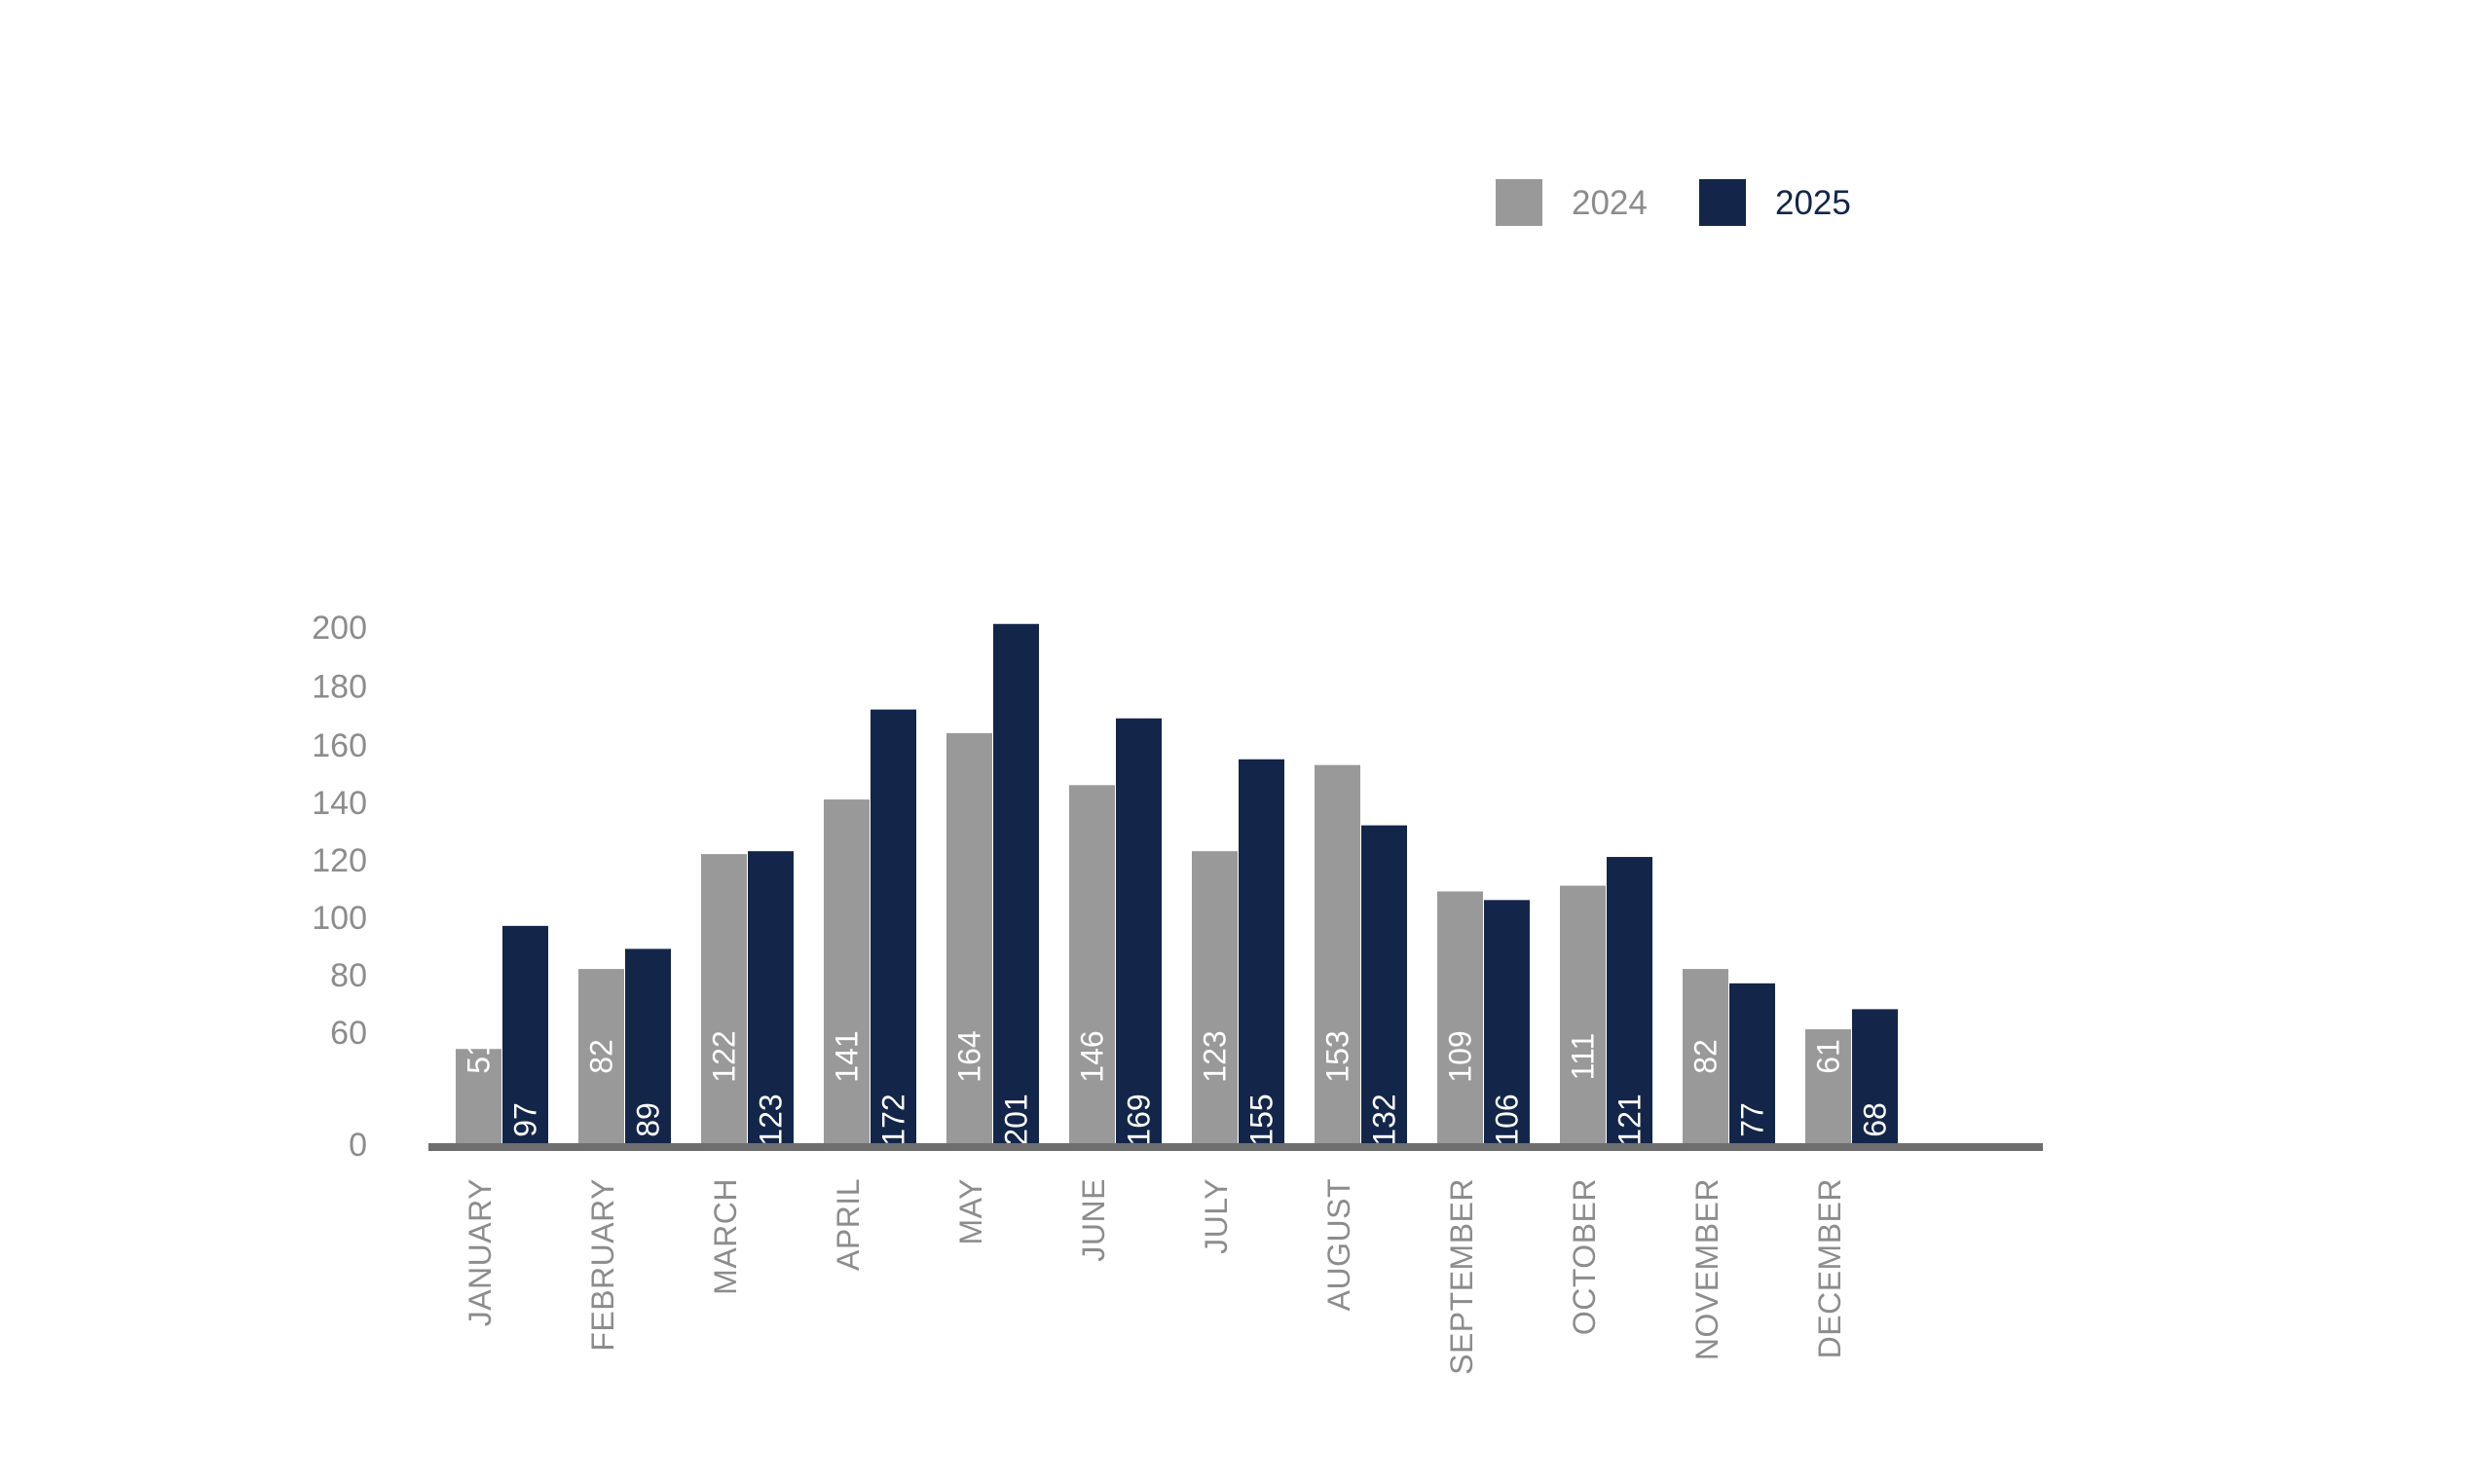 The width and height of the screenshot is (2484, 1484). What do you see at coordinates (1583, 1057) in the screenshot?
I see `bar-value-label: 111` at bounding box center [1583, 1057].